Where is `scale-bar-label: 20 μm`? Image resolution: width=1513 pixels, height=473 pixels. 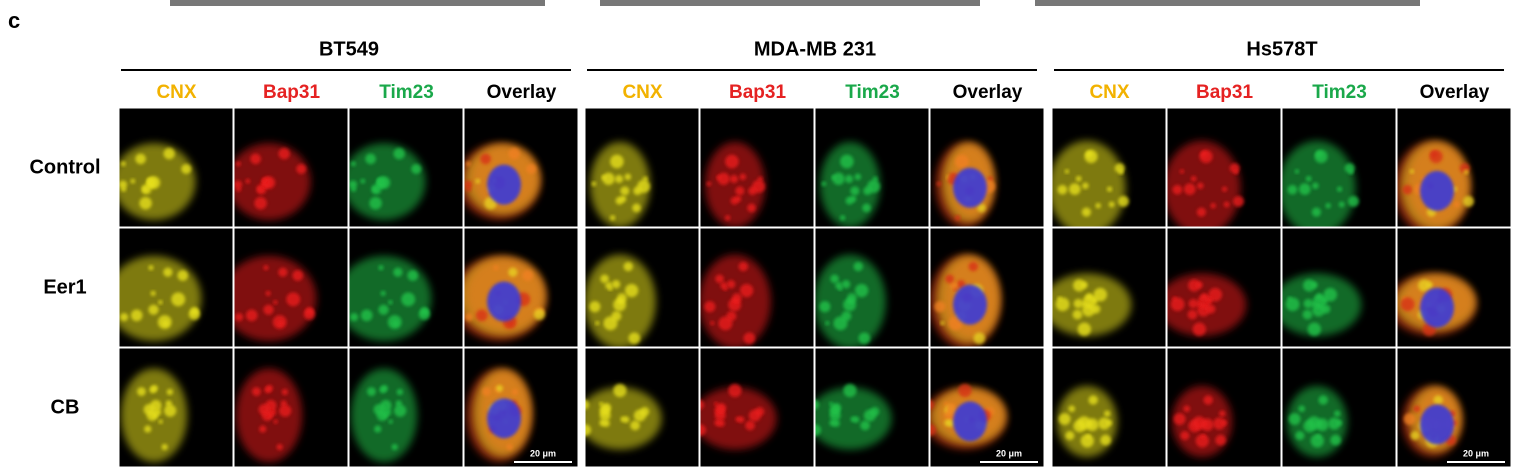 scale-bar-label: 20 μm is located at coordinates (1476, 453).